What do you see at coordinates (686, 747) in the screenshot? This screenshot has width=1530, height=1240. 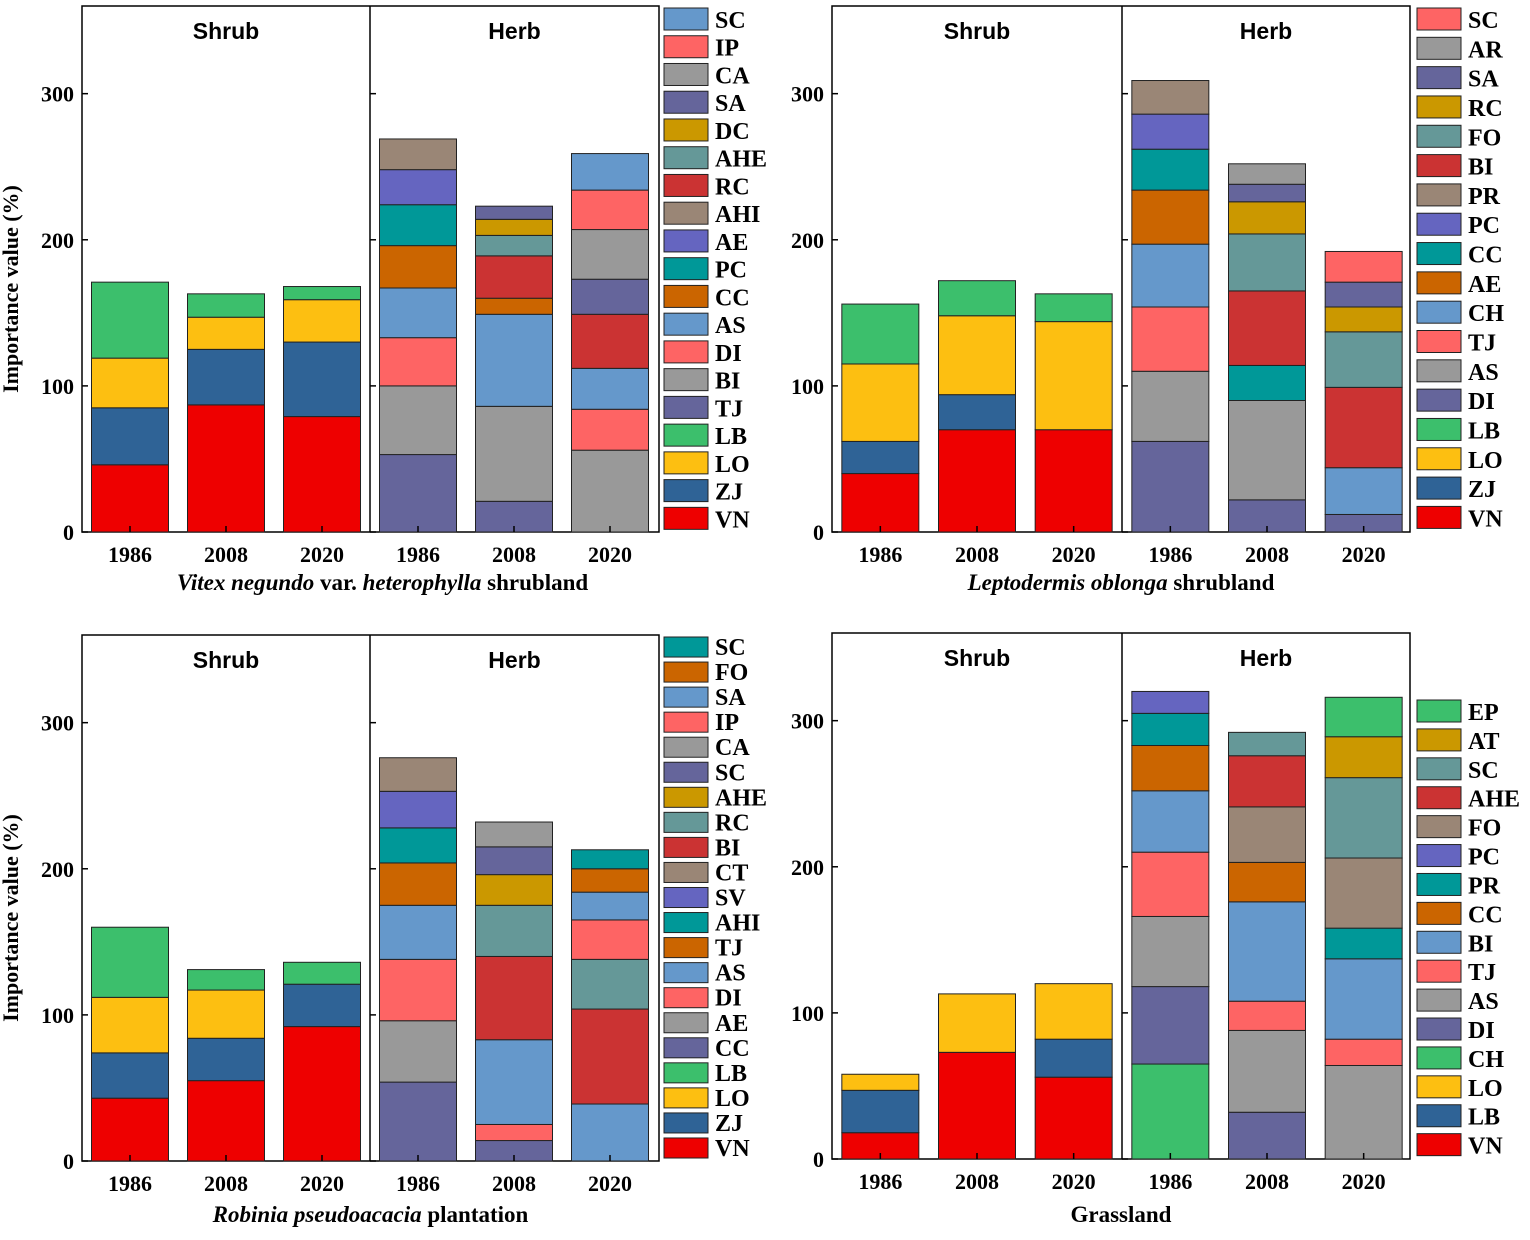 I see `legend-swatch-ca` at bounding box center [686, 747].